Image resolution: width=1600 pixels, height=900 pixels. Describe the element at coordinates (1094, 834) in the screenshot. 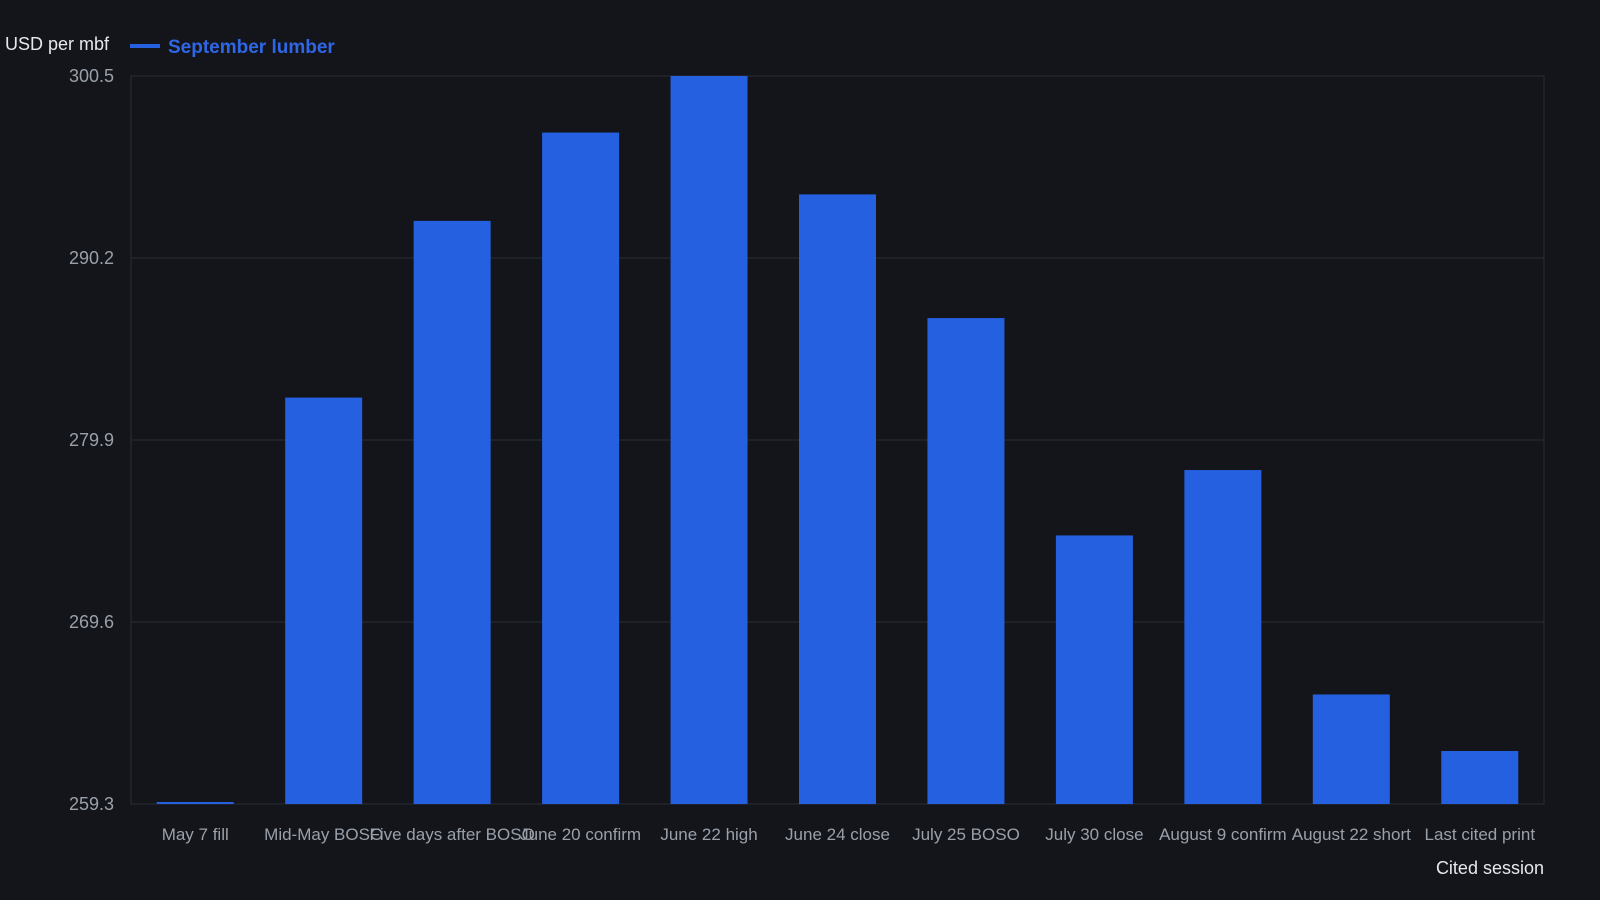

I see `x-tick-label: July 30 close` at that location.